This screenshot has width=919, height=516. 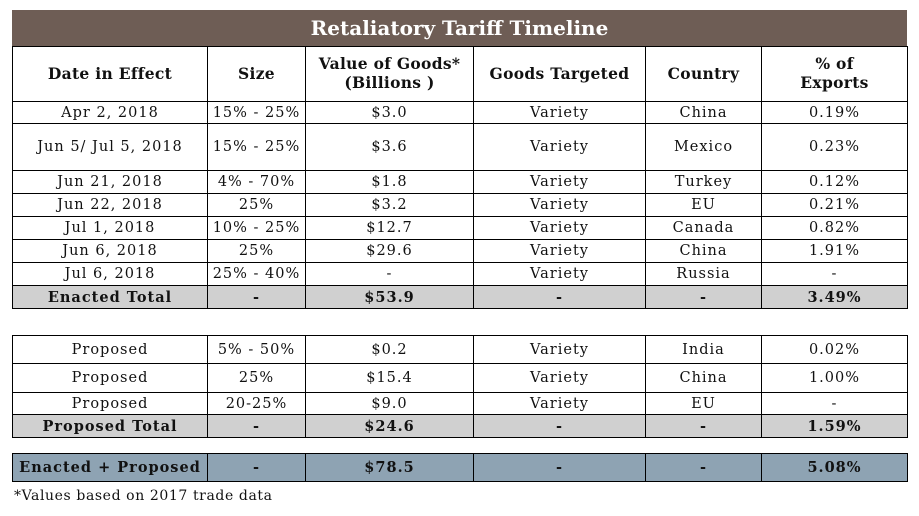 What do you see at coordinates (110, 182) in the screenshot?
I see `cell-date: Jun 21, 2018` at bounding box center [110, 182].